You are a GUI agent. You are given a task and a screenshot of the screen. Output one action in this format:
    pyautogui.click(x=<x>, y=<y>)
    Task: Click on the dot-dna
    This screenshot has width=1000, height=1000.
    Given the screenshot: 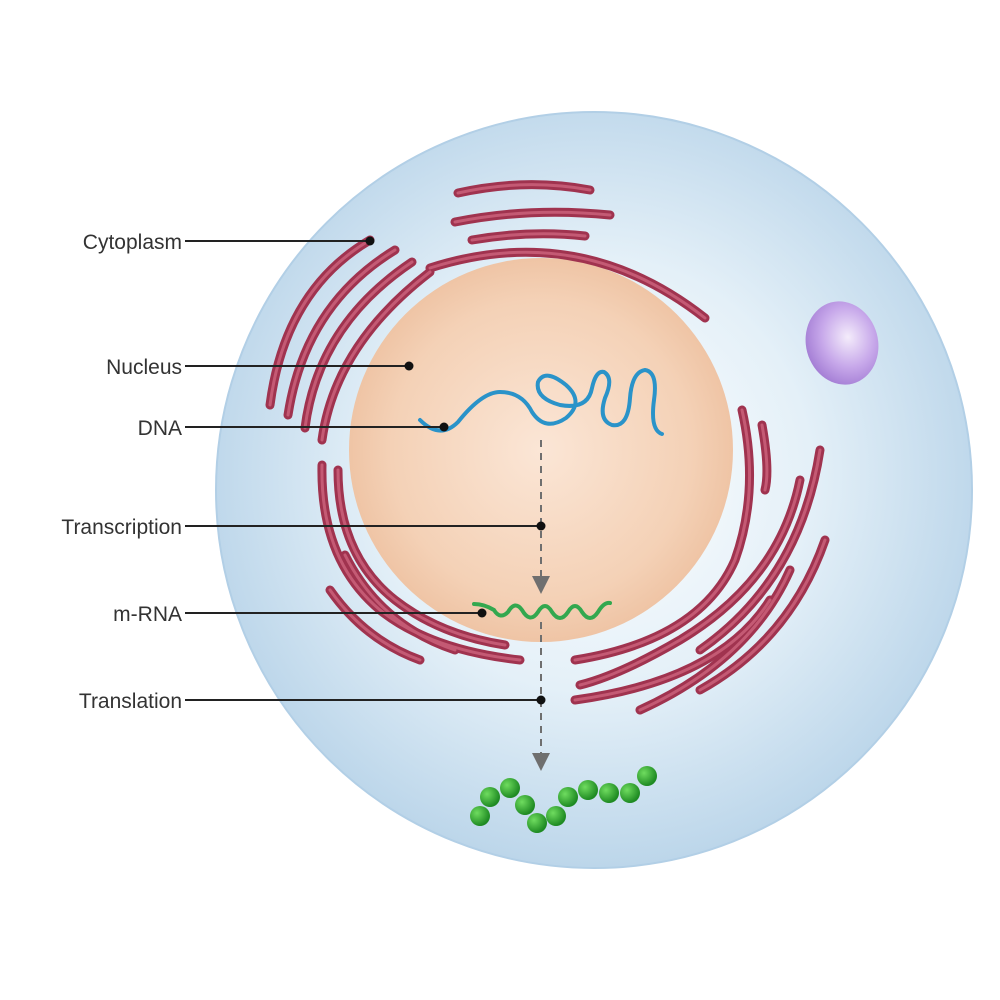 What is the action you would take?
    pyautogui.click(x=444, y=427)
    